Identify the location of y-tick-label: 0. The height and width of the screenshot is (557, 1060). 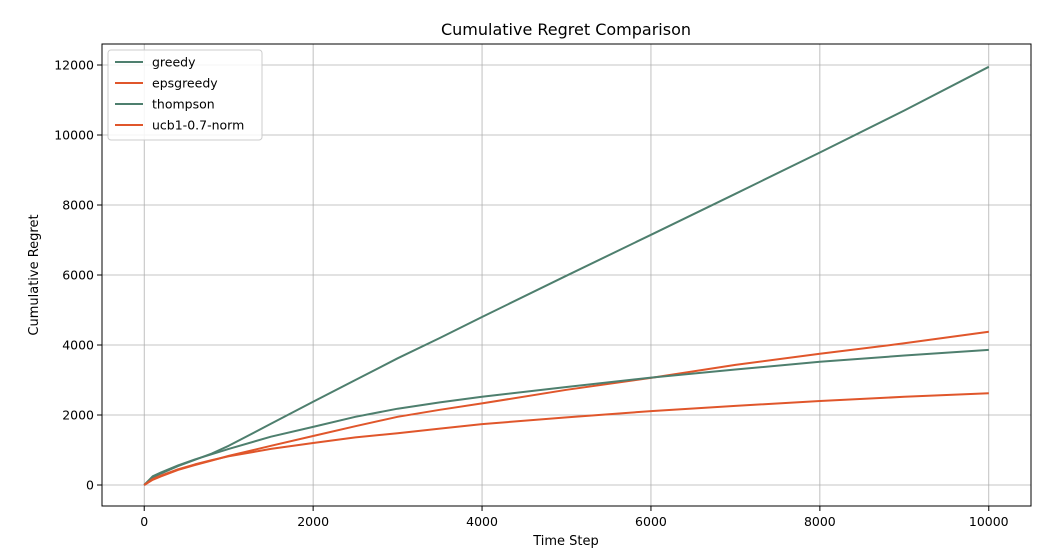
(90, 485).